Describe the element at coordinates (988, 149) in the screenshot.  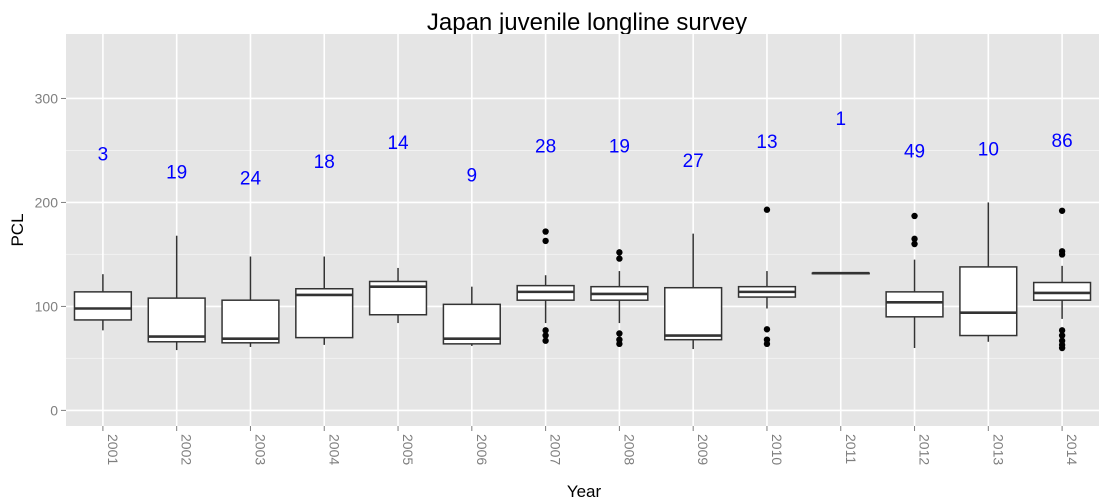
I see `n-label-2013: 10` at that location.